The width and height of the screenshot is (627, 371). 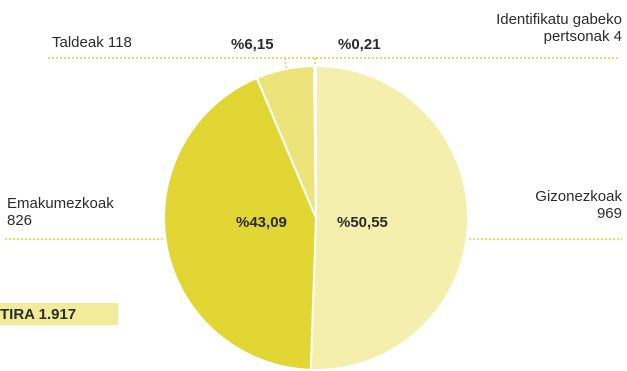 I want to click on label-taldeak: Taldeak 118, so click(x=92, y=42).